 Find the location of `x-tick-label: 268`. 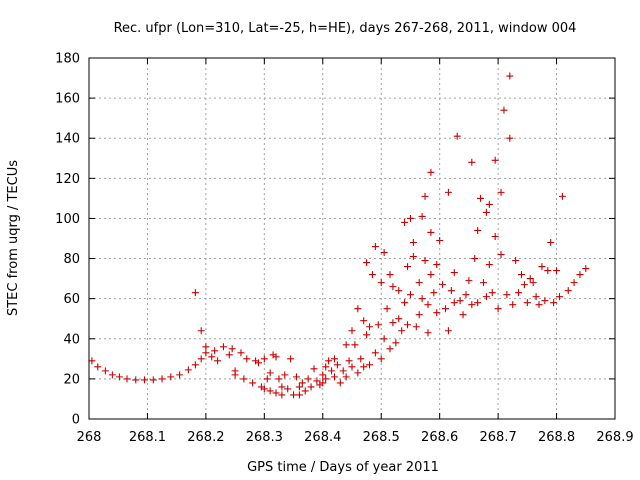

x-tick-label: 268 is located at coordinates (89, 437).